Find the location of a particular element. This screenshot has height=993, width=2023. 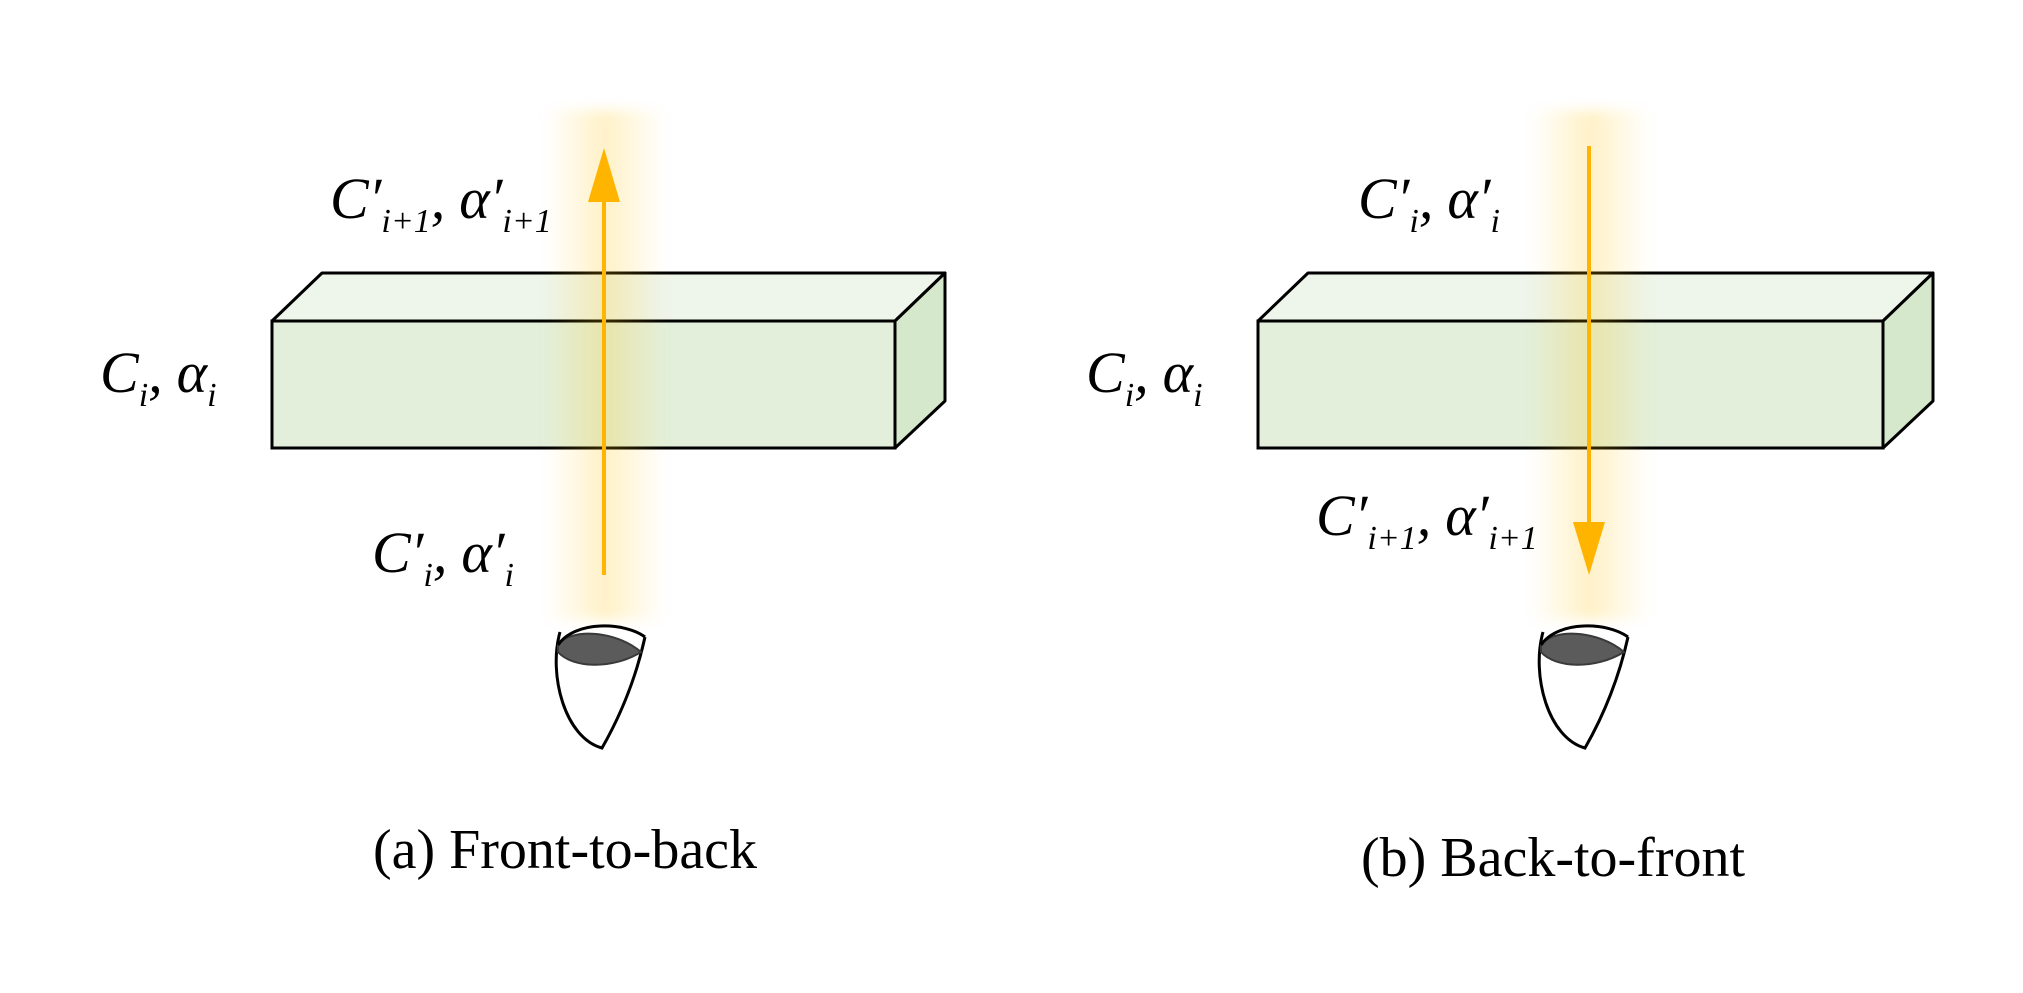

input-label-a: C′i, α′i is located at coordinates (443, 557).